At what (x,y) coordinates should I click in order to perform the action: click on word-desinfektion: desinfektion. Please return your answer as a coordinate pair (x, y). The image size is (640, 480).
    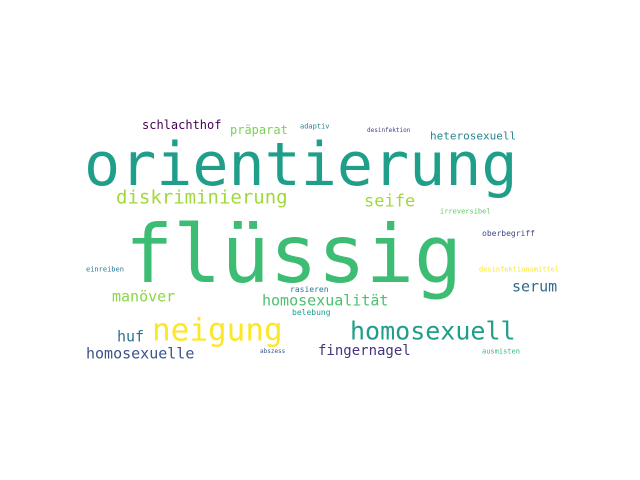
    Looking at the image, I should click on (389, 130).